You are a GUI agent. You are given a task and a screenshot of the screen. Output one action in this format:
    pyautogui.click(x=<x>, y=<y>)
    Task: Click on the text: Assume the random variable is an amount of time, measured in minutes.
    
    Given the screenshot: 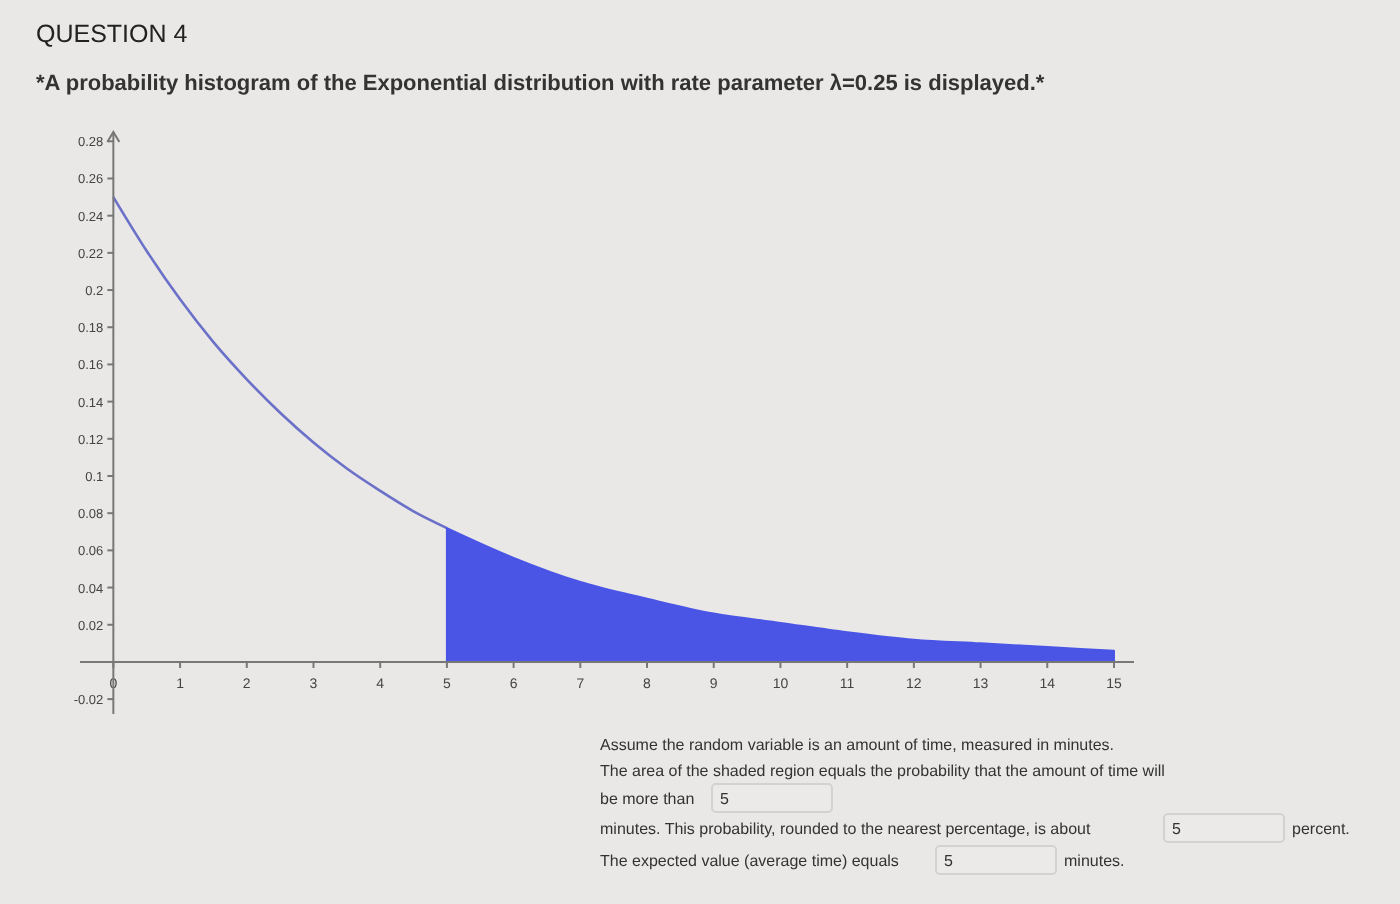 What is the action you would take?
    pyautogui.click(x=857, y=745)
    